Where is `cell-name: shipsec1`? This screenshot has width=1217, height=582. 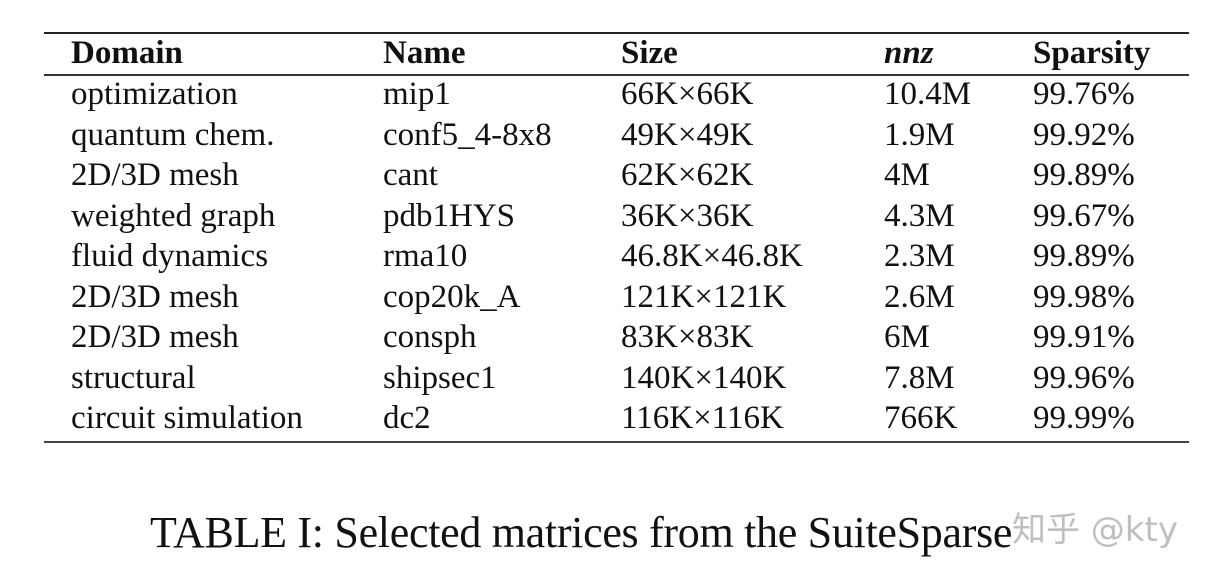 cell-name: shipsec1 is located at coordinates (440, 377).